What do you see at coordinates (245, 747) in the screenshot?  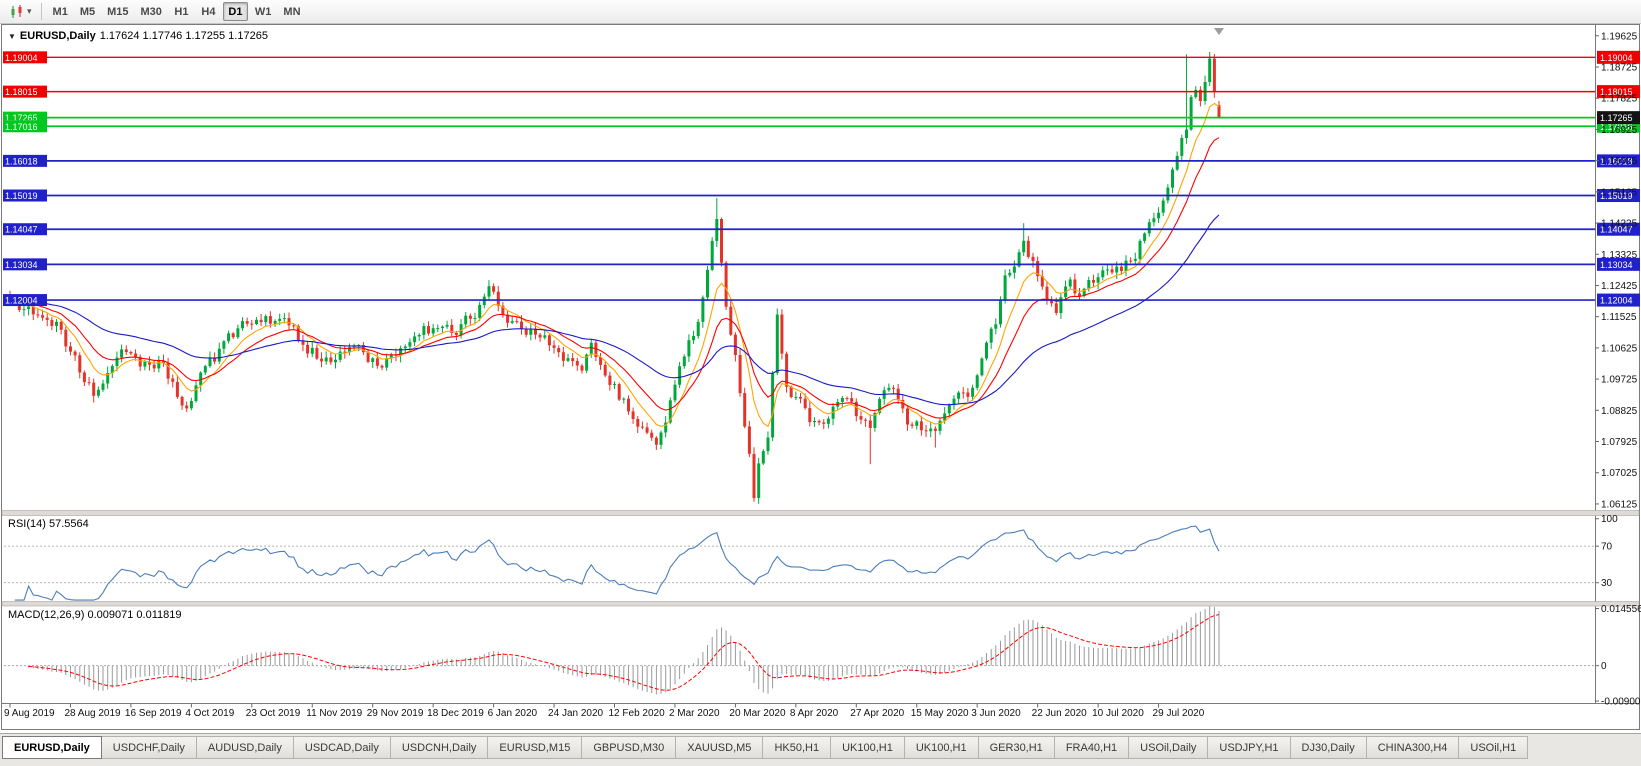 I see `chart-tab-audusd-daily: AUDUSD,Daily` at bounding box center [245, 747].